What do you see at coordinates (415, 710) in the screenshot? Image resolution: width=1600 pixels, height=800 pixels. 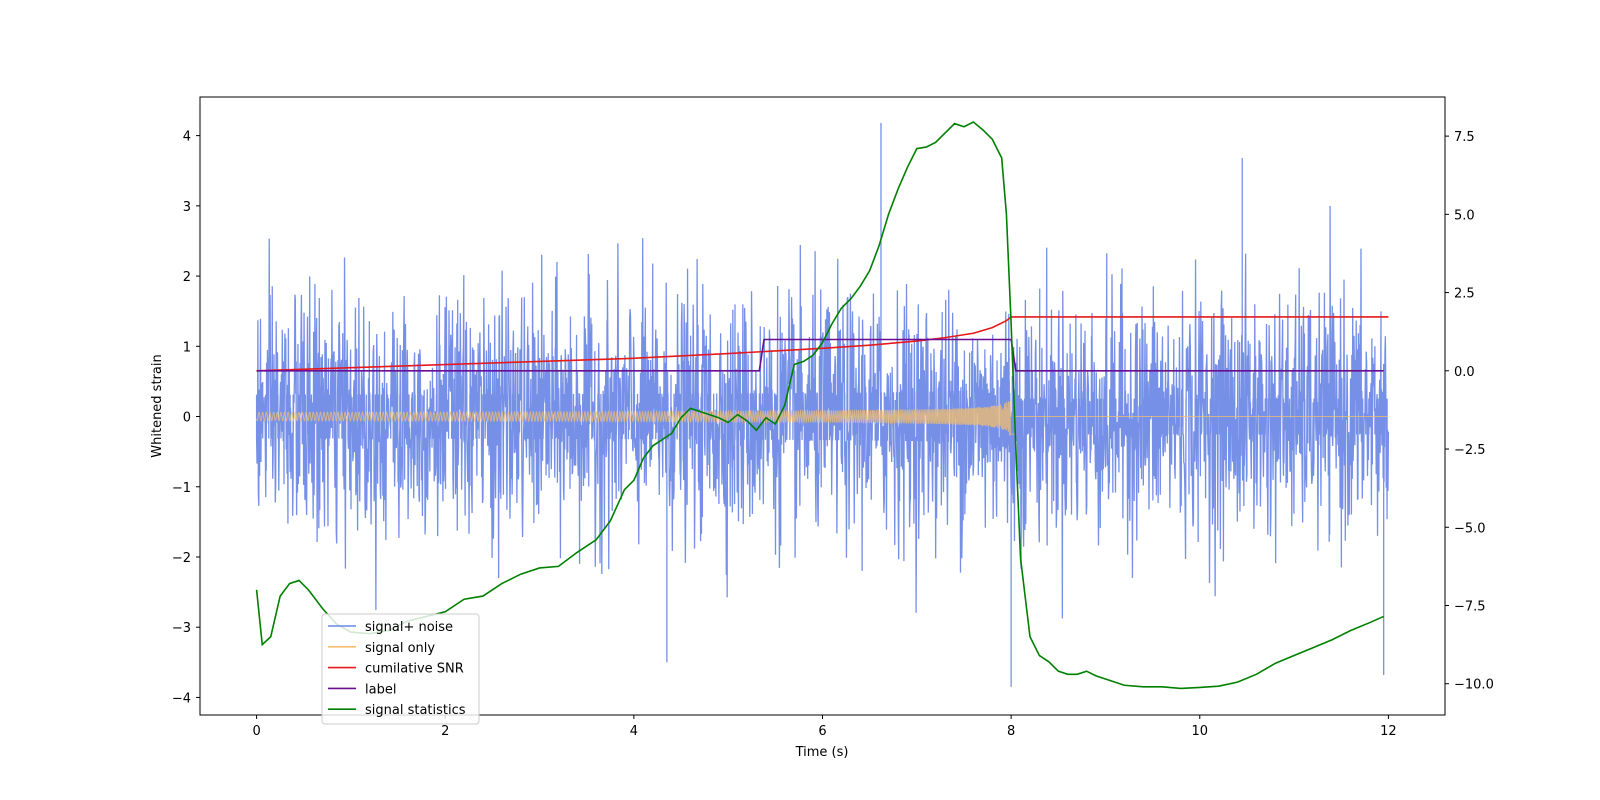 I see `legend-label-signal-statistics: signal statistics` at bounding box center [415, 710].